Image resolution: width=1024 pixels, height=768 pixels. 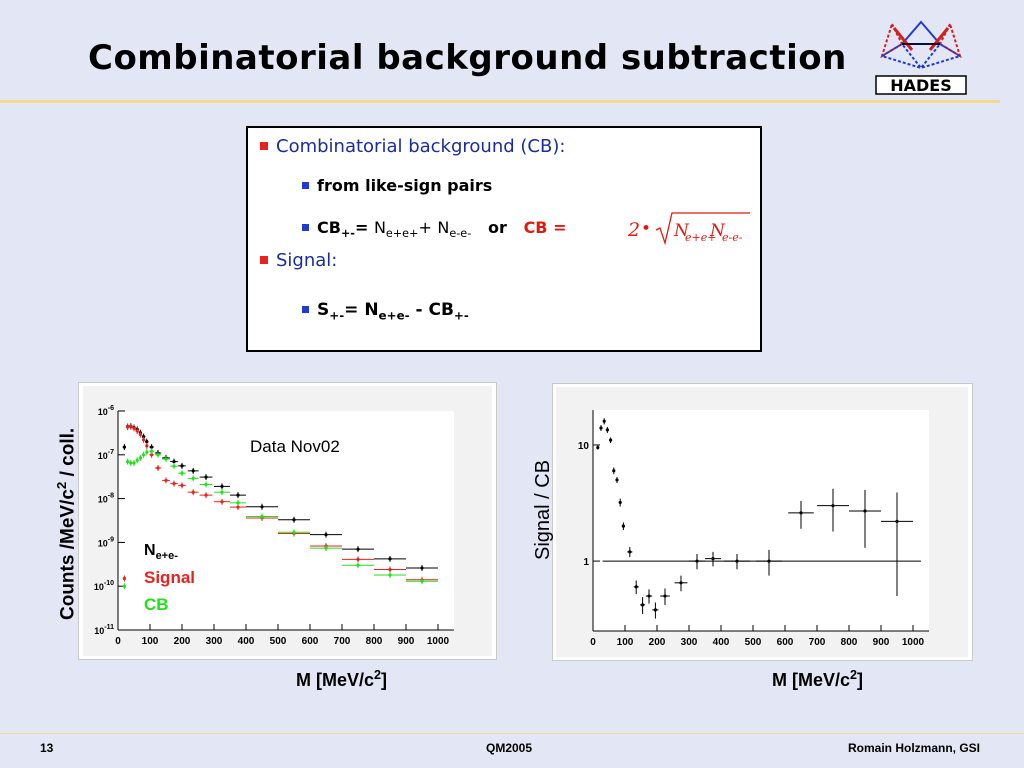 I want to click on x-tick-label: 600, so click(x=785, y=642).